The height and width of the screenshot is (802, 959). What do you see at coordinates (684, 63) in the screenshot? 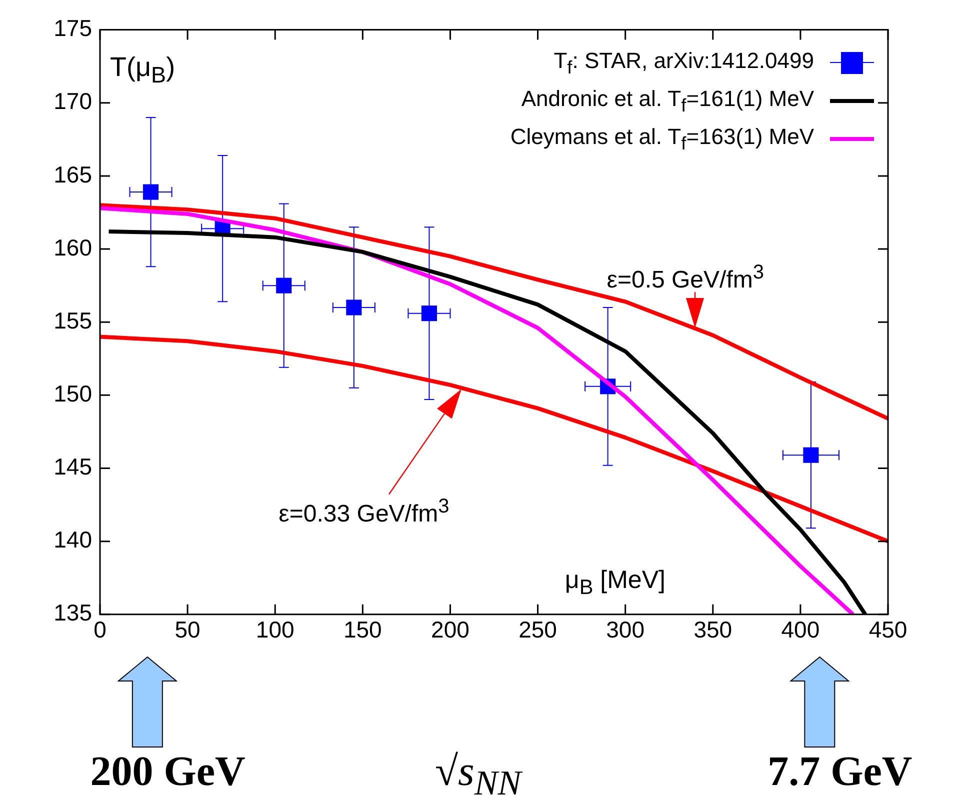
I see `legend-label: T$_{f}$: STAR, arXiv:1412.0499` at bounding box center [684, 63].